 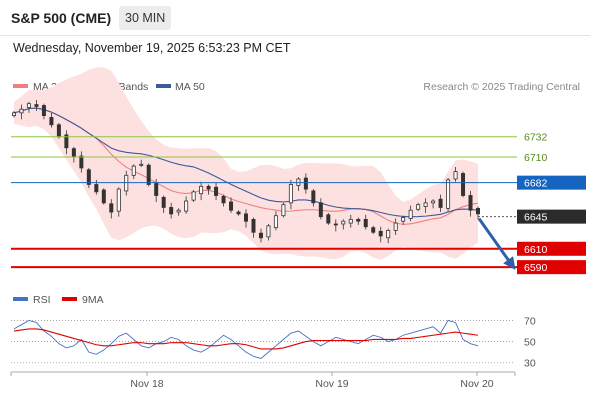 I want to click on legend-rsi-label: RSI, so click(x=42, y=300).